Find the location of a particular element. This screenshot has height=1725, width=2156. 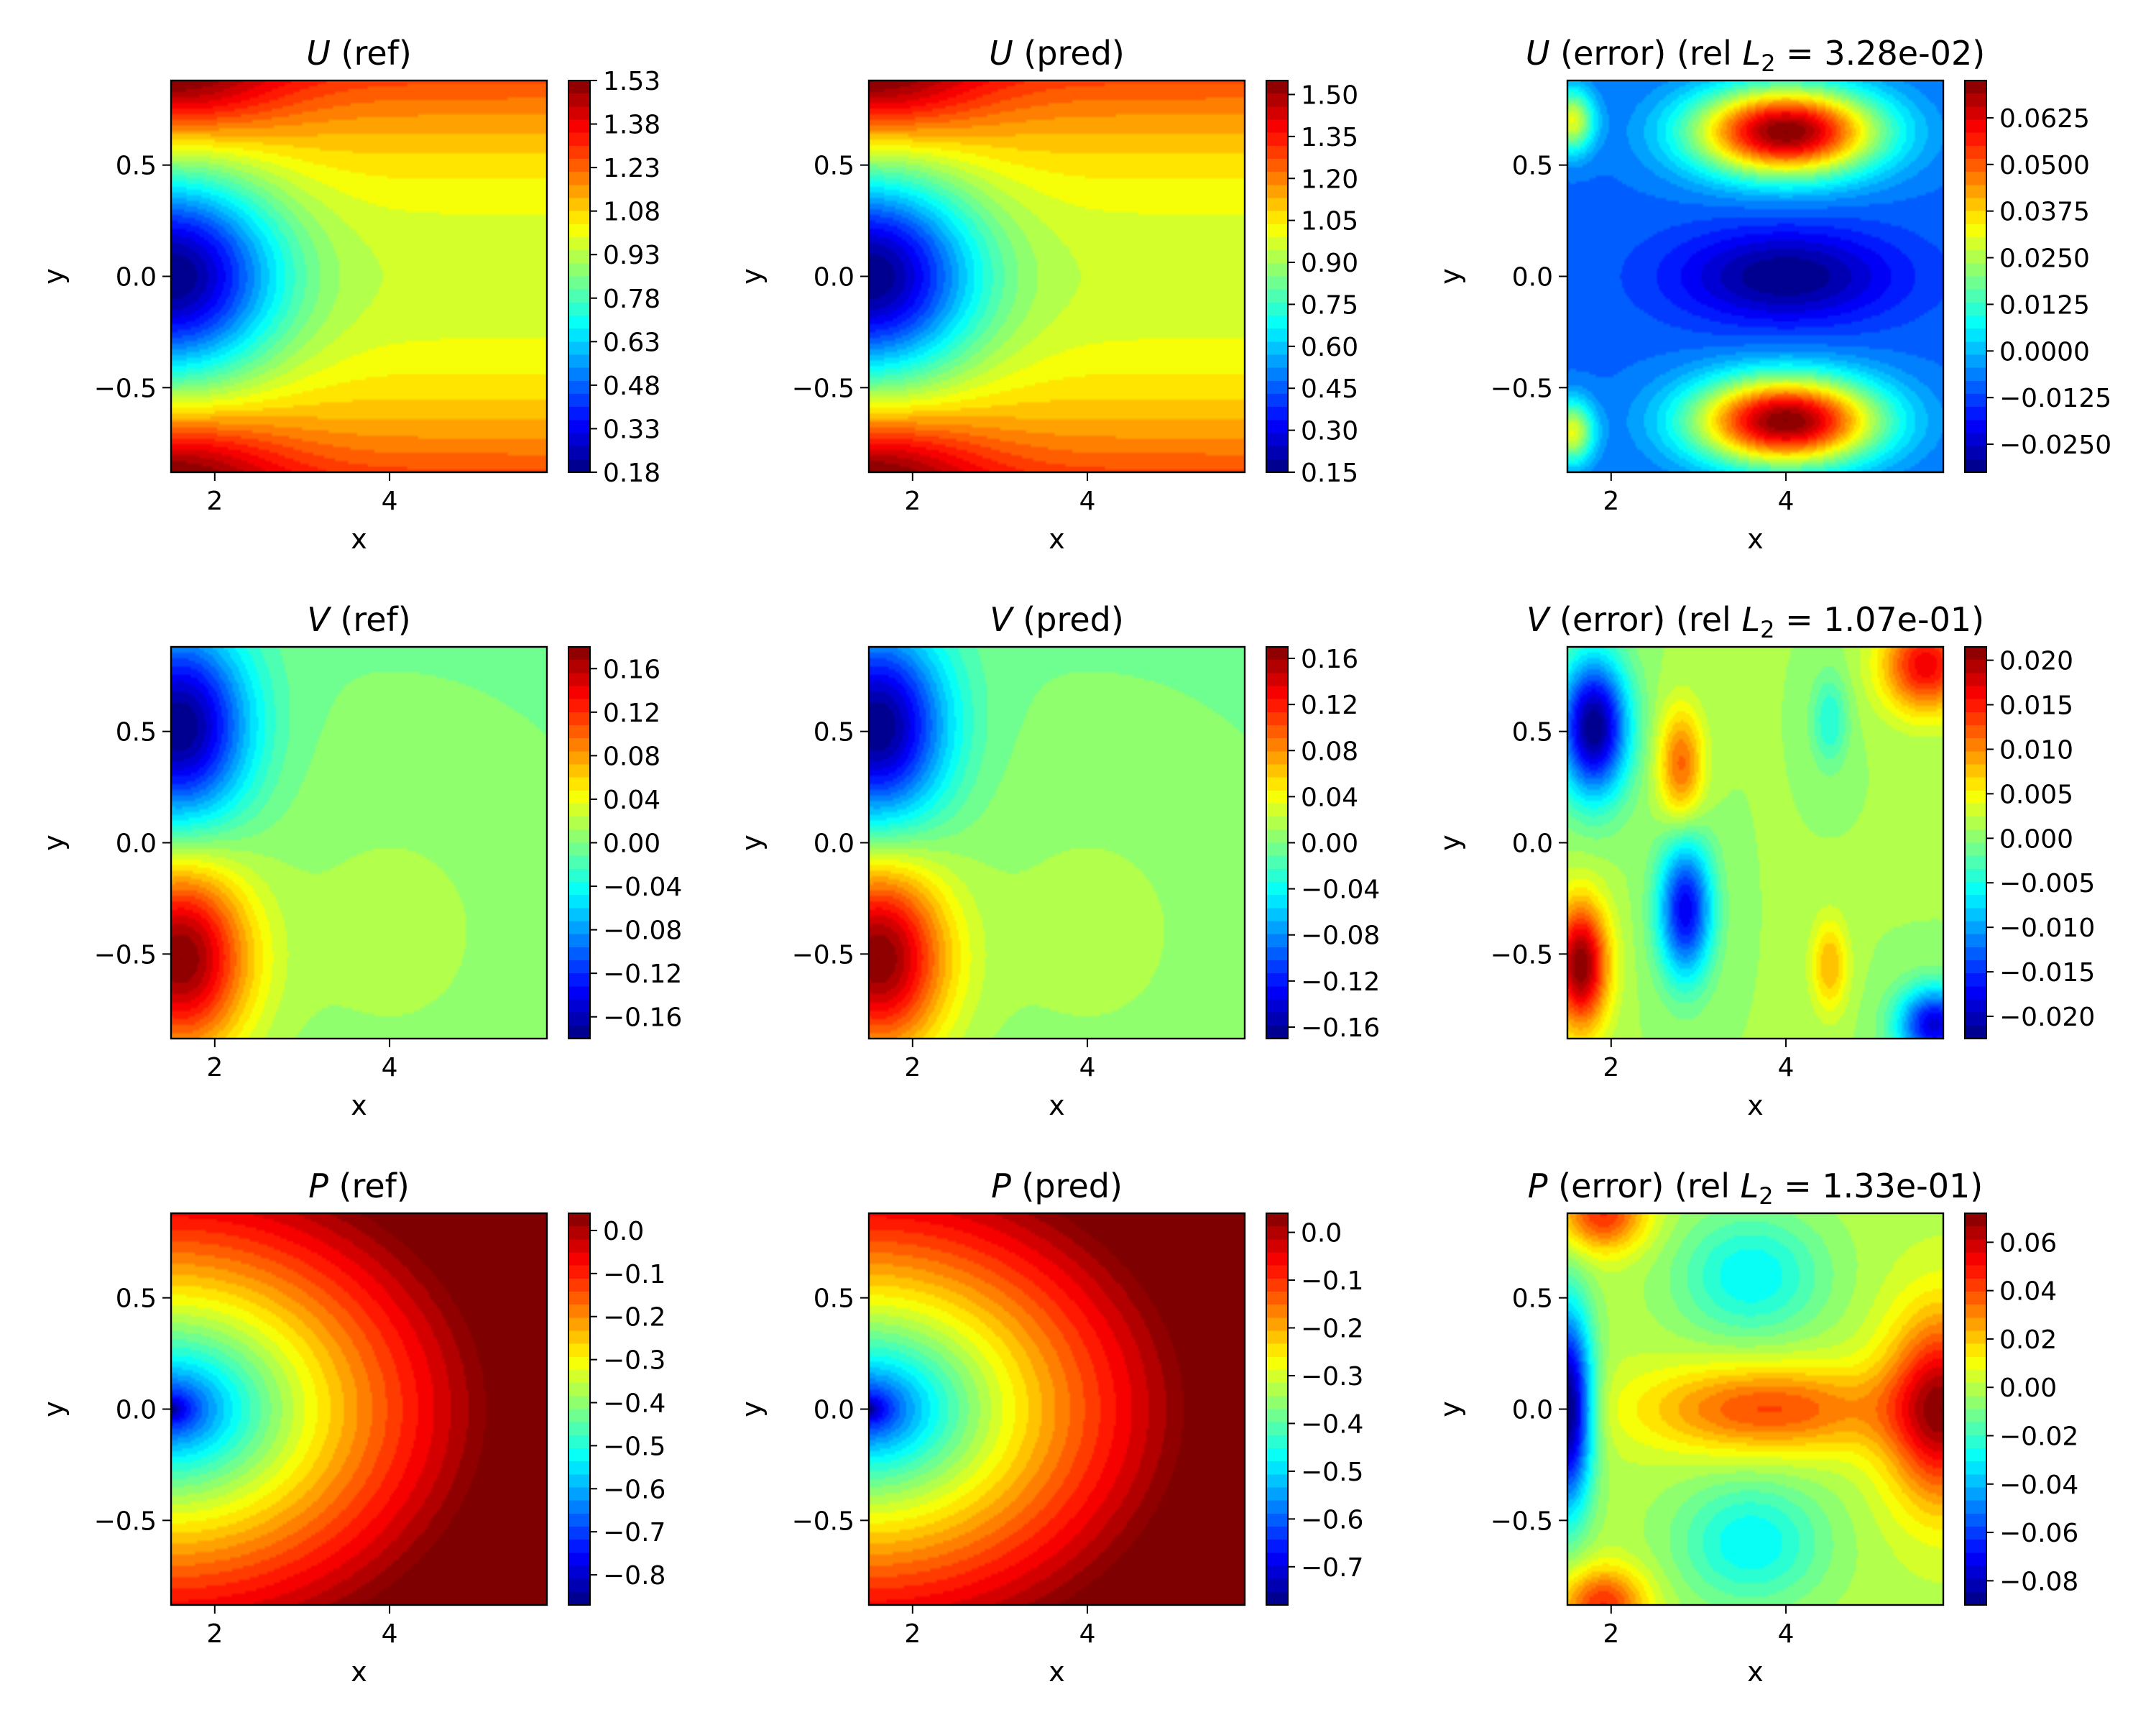

heatmap-v-ref is located at coordinates (359, 843).